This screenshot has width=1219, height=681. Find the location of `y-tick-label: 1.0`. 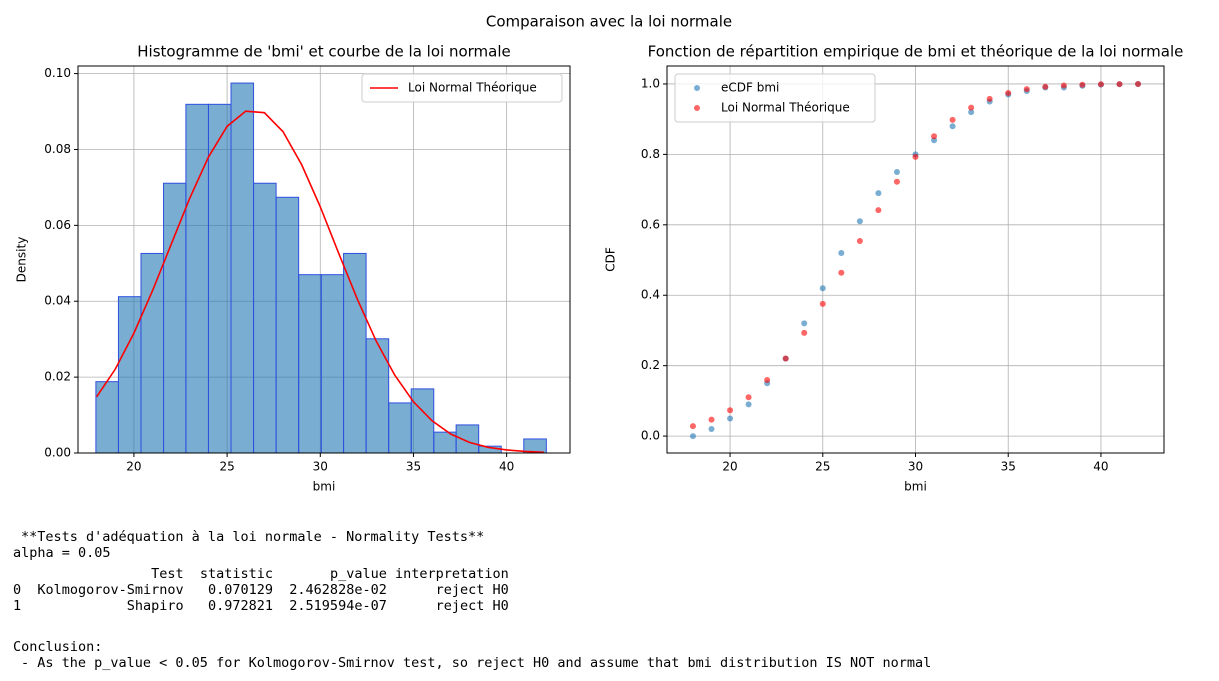

y-tick-label: 1.0 is located at coordinates (650, 83).